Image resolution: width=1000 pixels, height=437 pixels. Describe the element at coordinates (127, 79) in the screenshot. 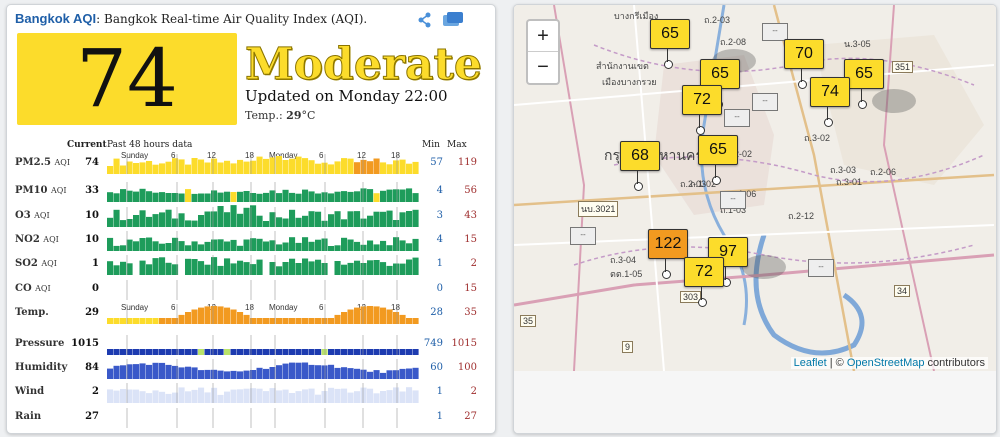

I see `aqi-value-box: 74` at that location.